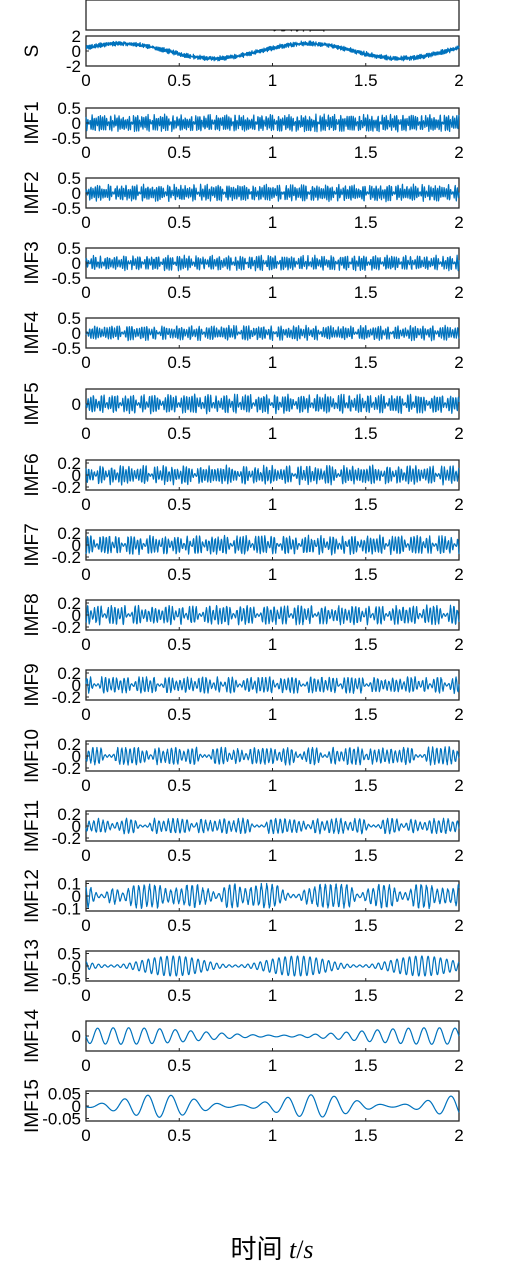 Image resolution: width=508 pixels, height=1277 pixels. What do you see at coordinates (32, 614) in the screenshot?
I see `y-axis-label: IMF8` at bounding box center [32, 614].